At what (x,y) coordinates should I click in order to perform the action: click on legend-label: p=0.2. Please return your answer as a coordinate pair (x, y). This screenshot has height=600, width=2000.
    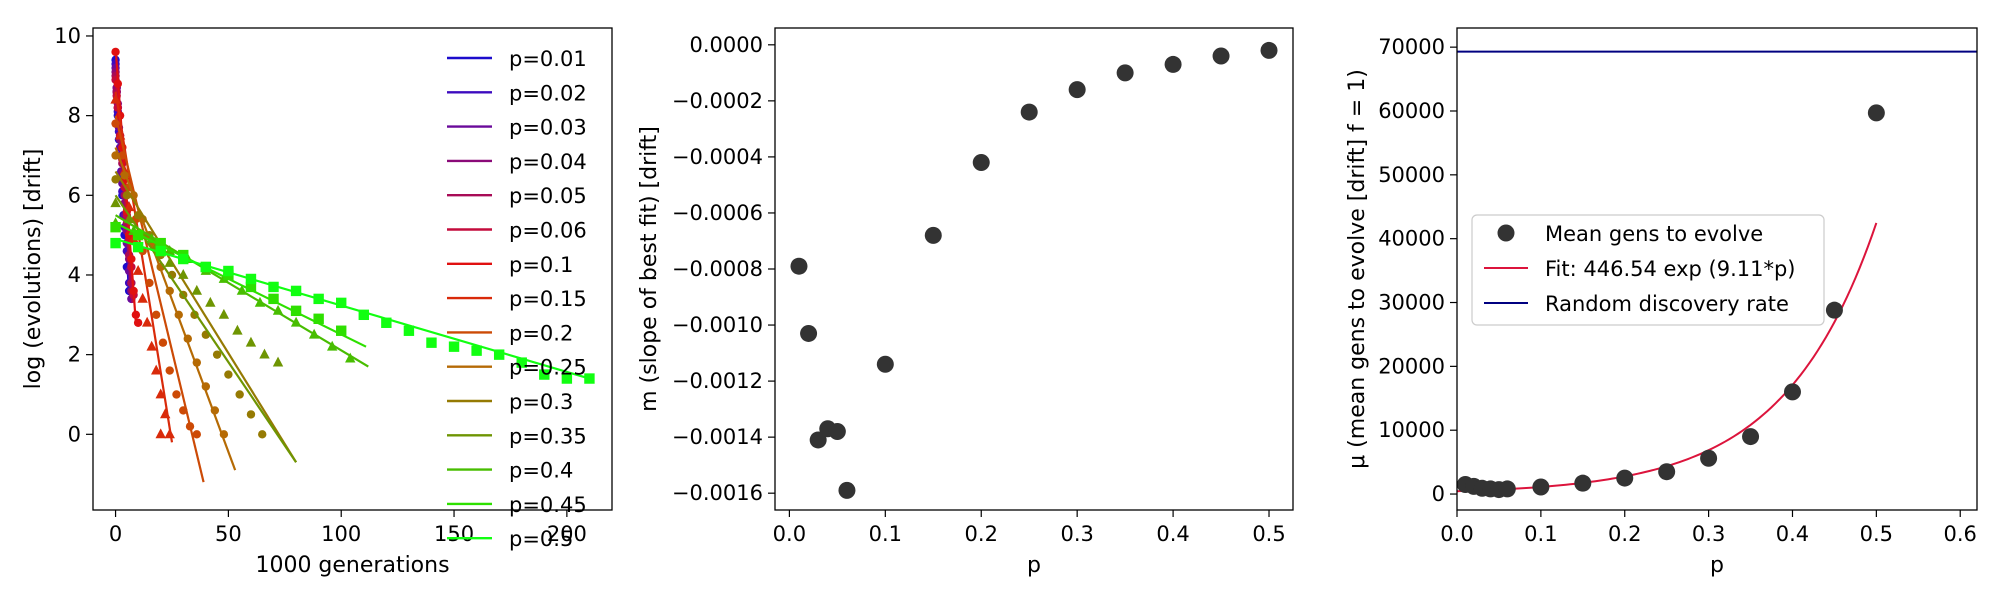
    Looking at the image, I should click on (541, 333).